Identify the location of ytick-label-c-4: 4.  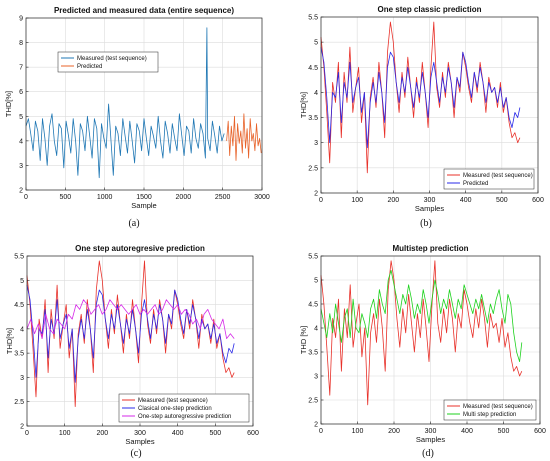
(22, 329).